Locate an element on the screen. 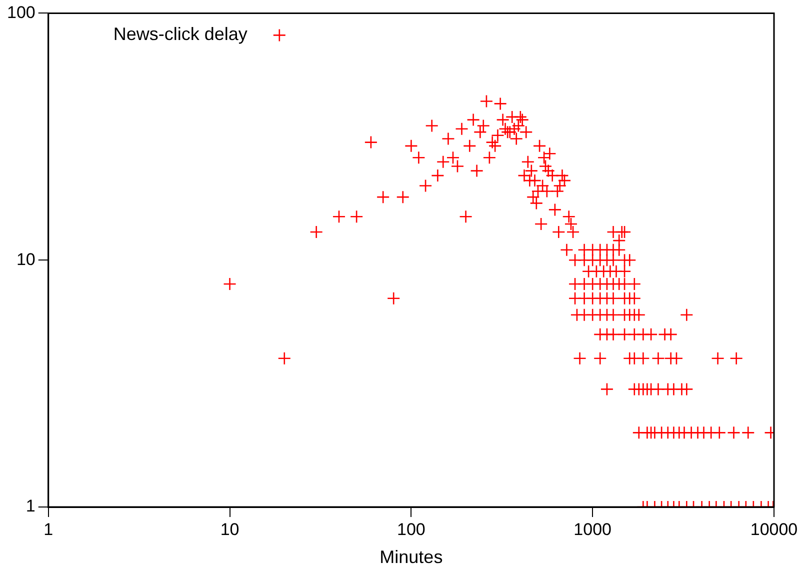 The width and height of the screenshot is (812, 575). x-tick-label: 10000 is located at coordinates (774, 529).